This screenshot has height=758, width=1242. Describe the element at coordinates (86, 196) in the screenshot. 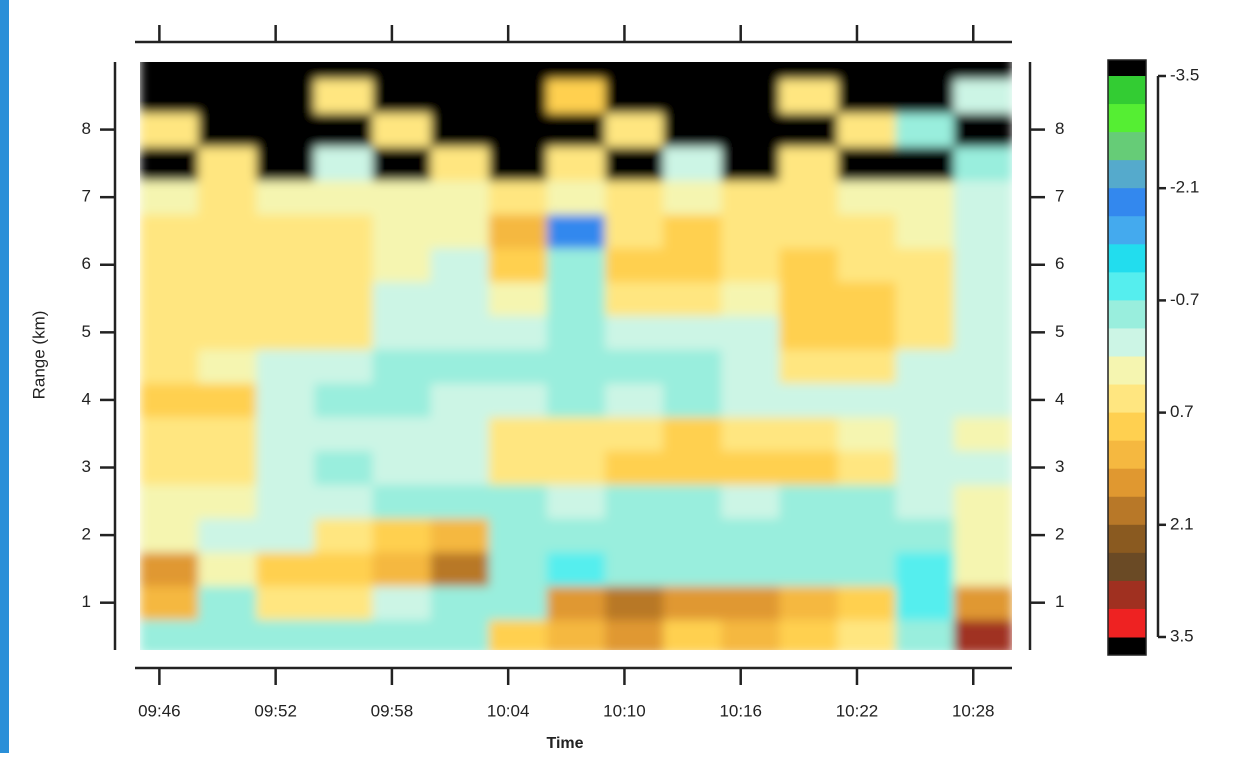

I see `y-tick-label: 7` at that location.